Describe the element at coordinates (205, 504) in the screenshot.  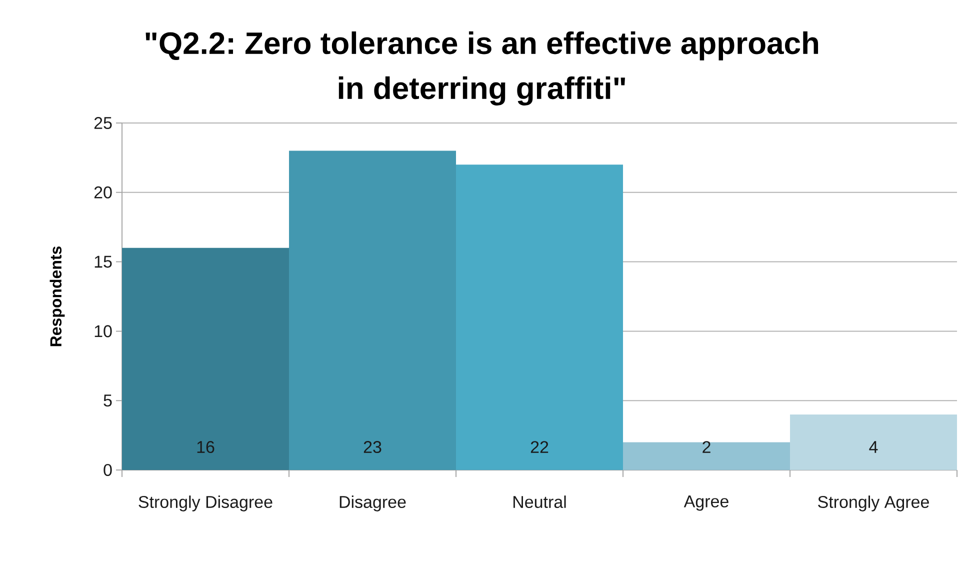
I see `x-tick-label: Strongly Disagree` at that location.